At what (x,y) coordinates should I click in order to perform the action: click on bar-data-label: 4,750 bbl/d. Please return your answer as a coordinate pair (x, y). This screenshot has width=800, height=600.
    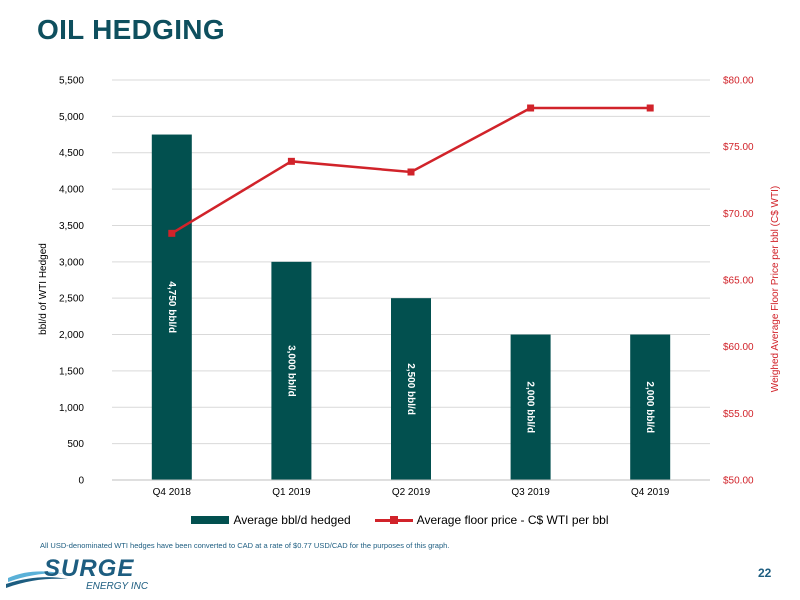
    Looking at the image, I should click on (171, 307).